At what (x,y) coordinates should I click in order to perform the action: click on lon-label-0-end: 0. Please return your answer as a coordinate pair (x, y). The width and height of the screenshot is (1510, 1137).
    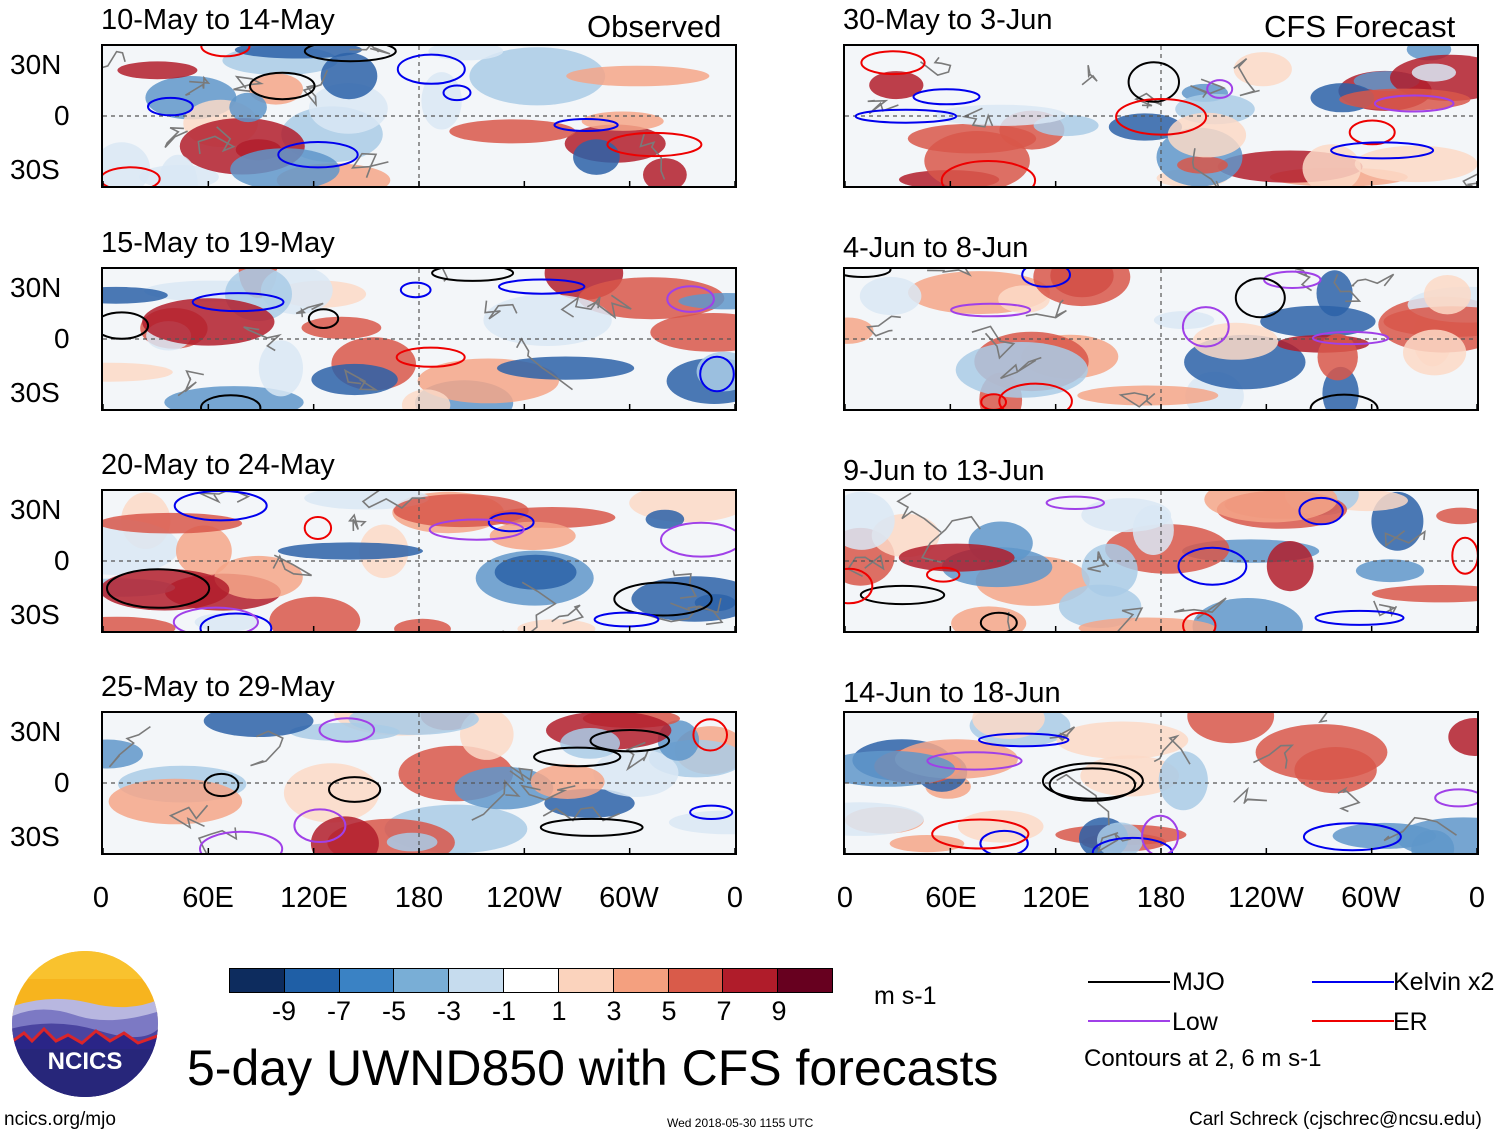
    Looking at the image, I should click on (735, 898).